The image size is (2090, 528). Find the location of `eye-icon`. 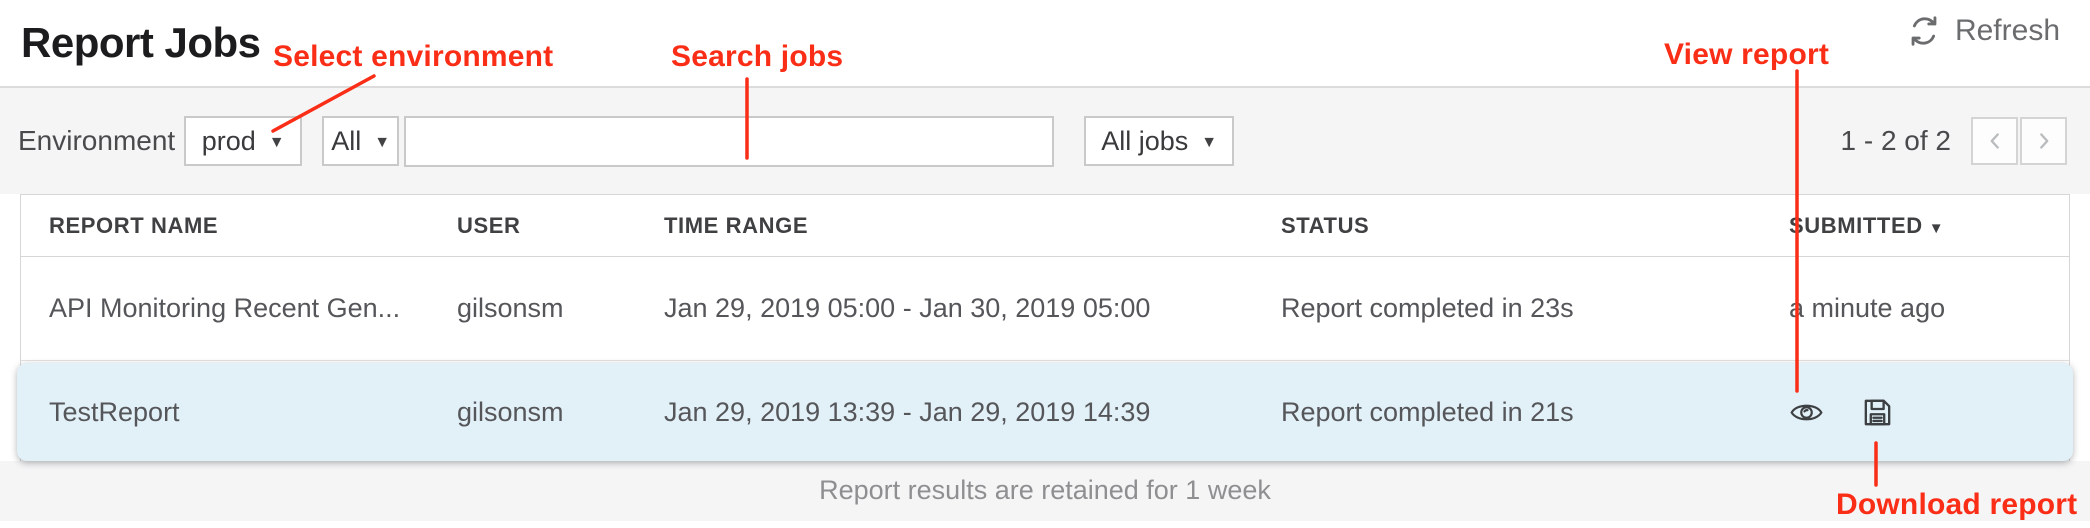

eye-icon is located at coordinates (1806, 412).